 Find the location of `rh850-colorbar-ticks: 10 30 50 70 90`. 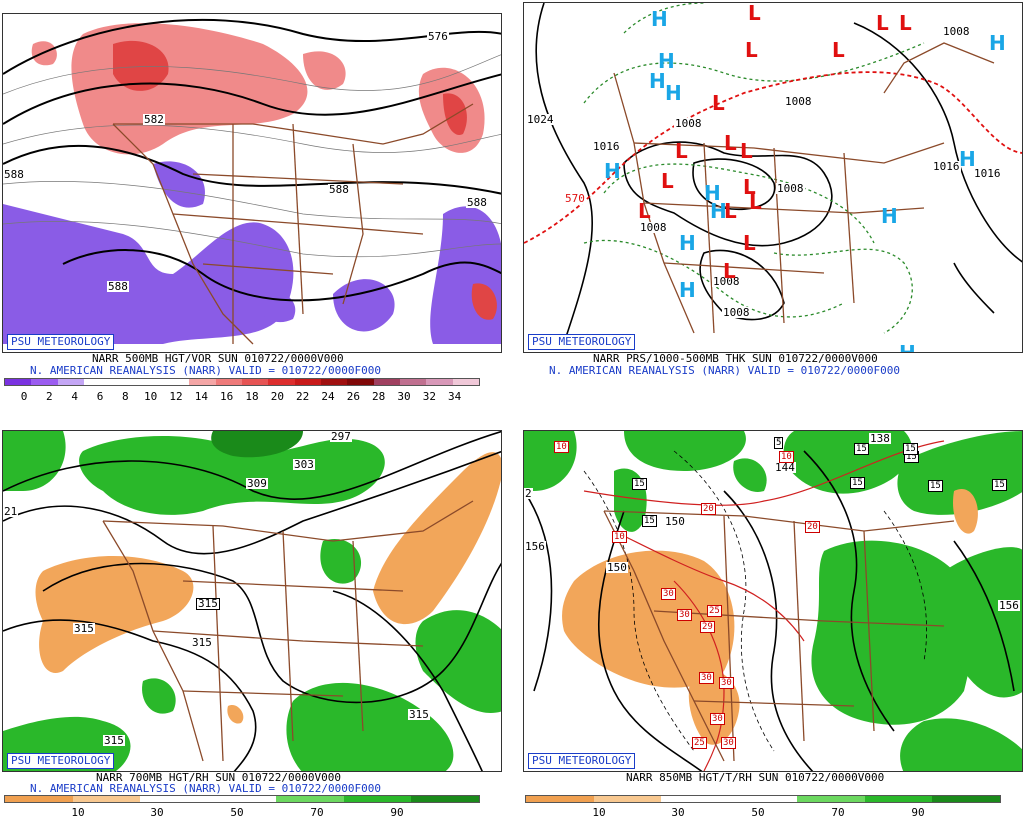

rh850-colorbar-ticks: 10 30 50 70 90 is located at coordinates (763, 812).